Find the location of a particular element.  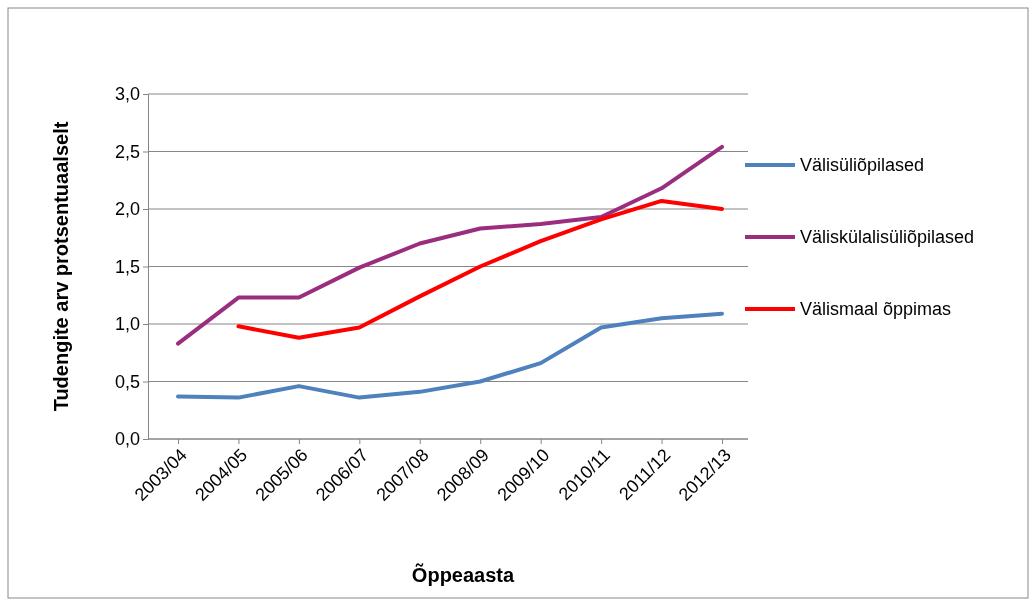

y-tick-label: 0,0 is located at coordinates (127, 439).